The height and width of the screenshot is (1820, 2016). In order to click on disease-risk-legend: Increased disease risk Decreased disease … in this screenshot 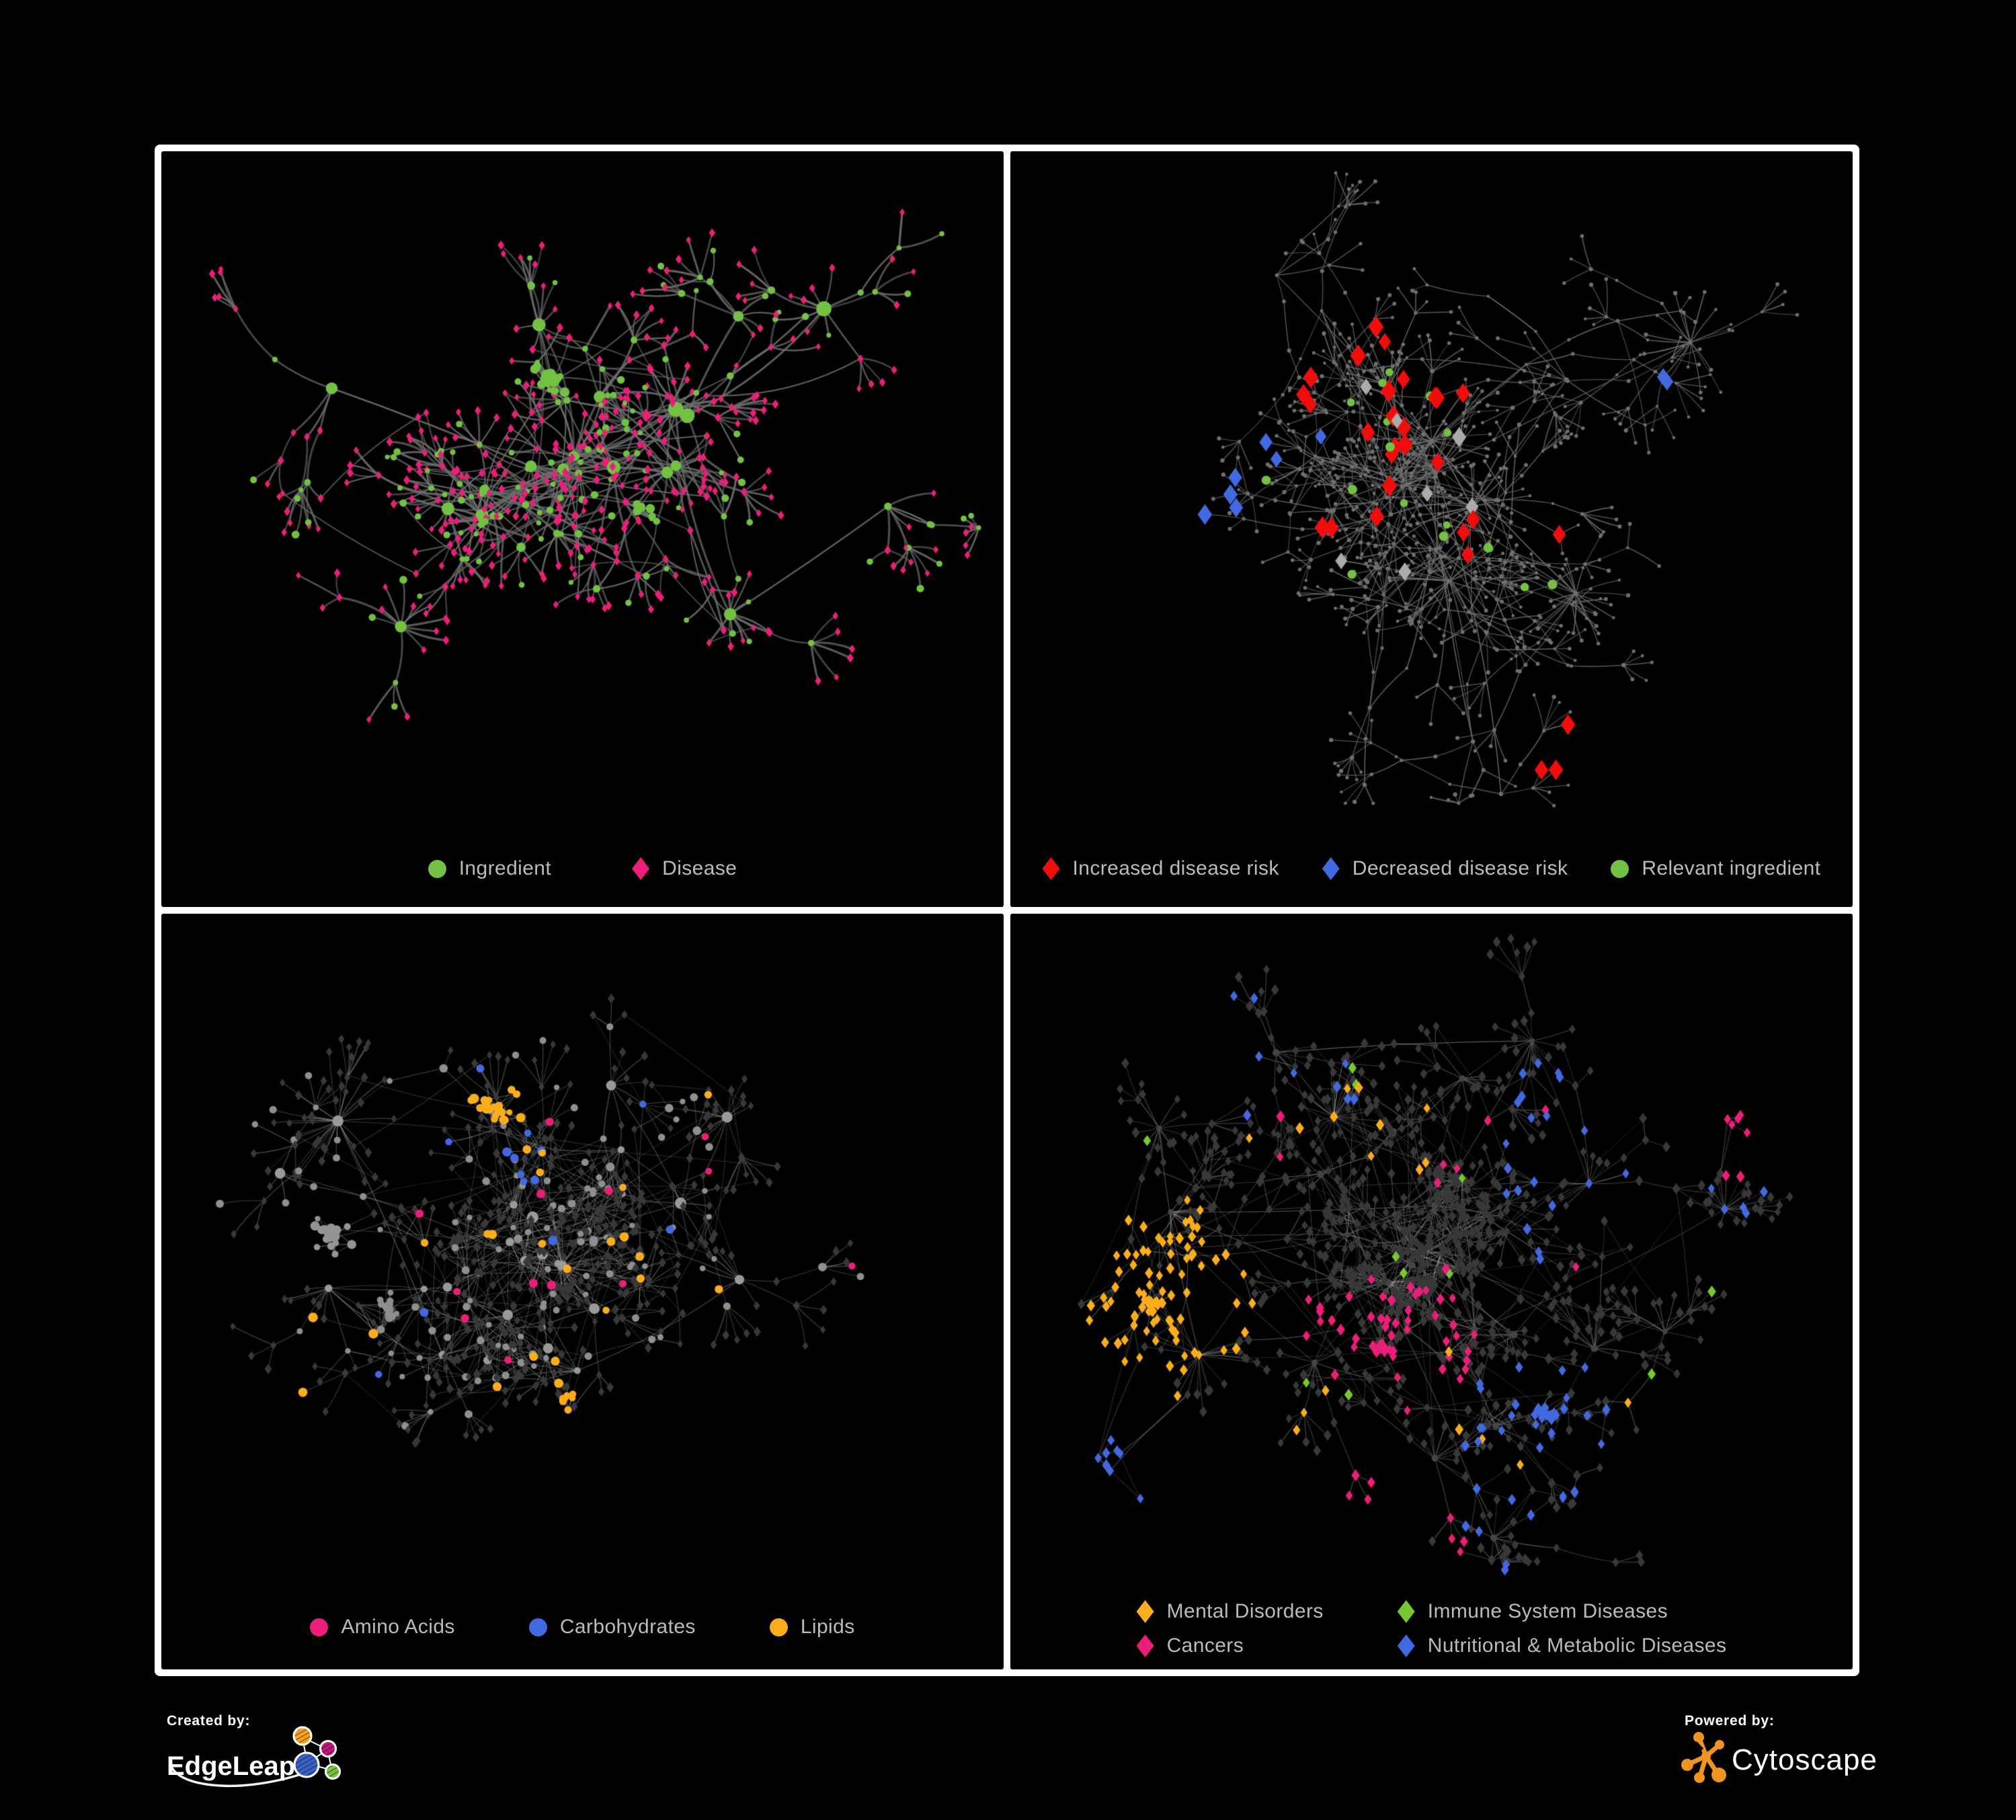, I will do `click(1431, 868)`.